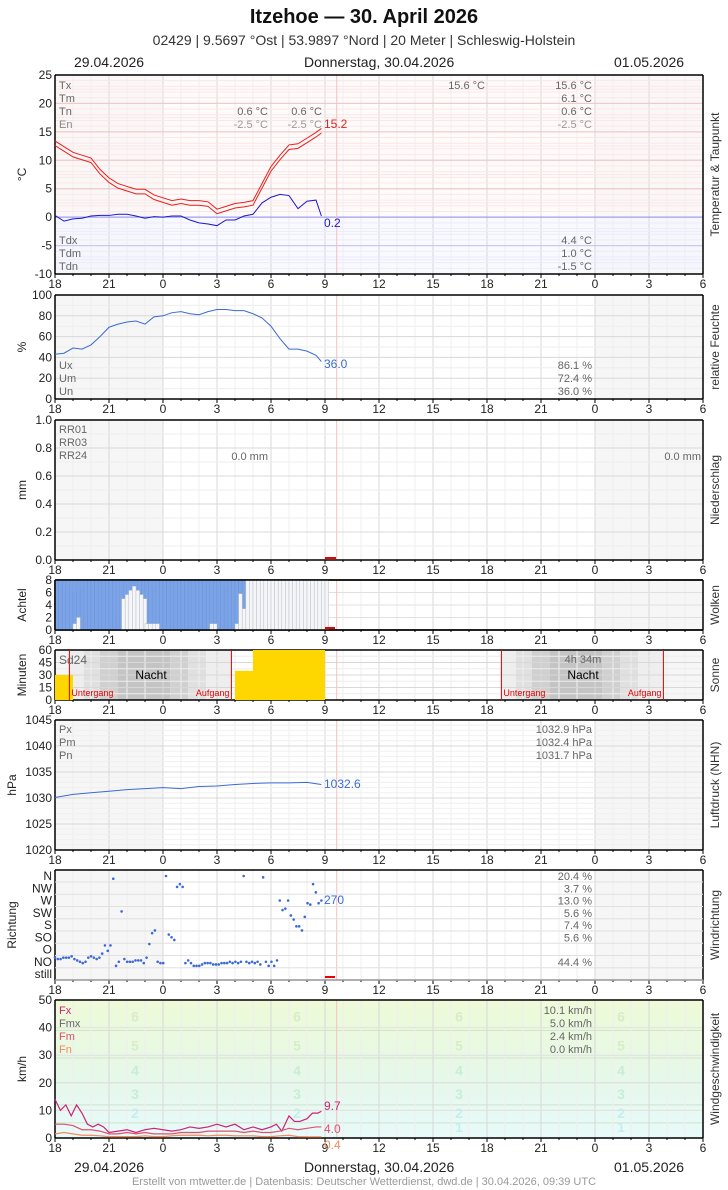 The width and height of the screenshot is (728, 1190). What do you see at coordinates (571, 1037) in the screenshot?
I see `svg-text: 2.4 km/h` at bounding box center [571, 1037].